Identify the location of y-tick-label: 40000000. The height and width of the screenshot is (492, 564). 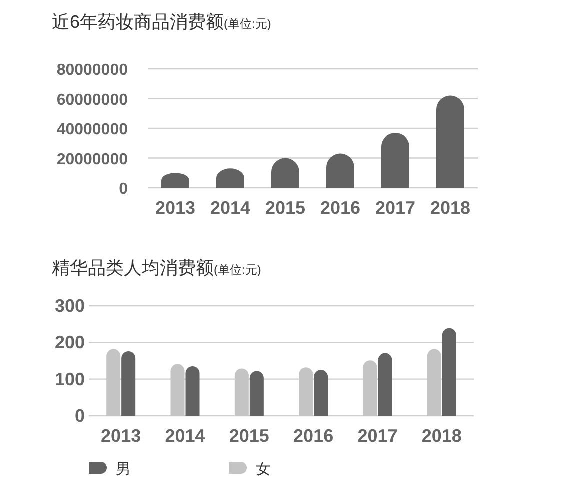
(92, 130).